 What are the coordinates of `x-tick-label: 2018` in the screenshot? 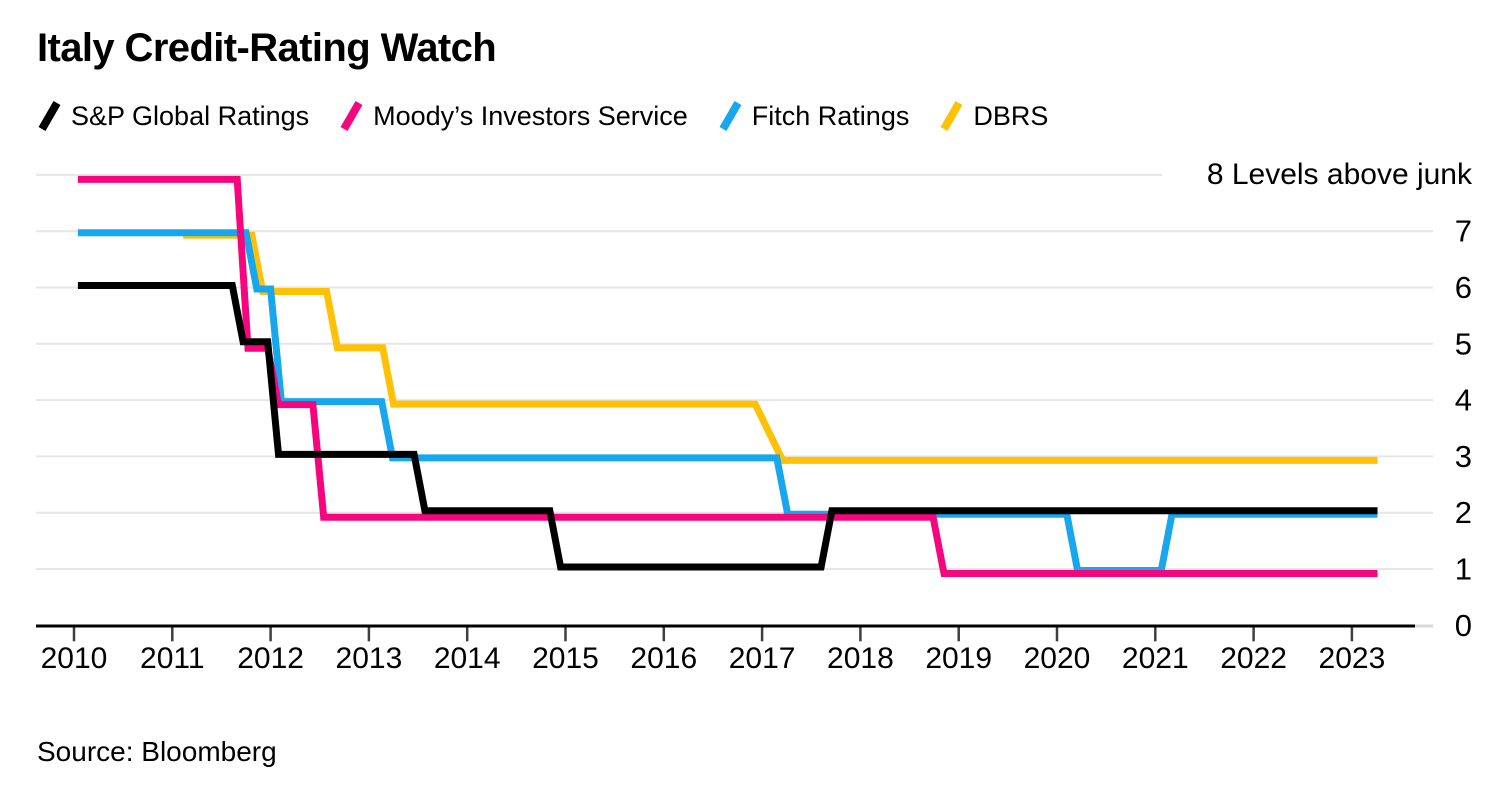 It's located at (860, 658).